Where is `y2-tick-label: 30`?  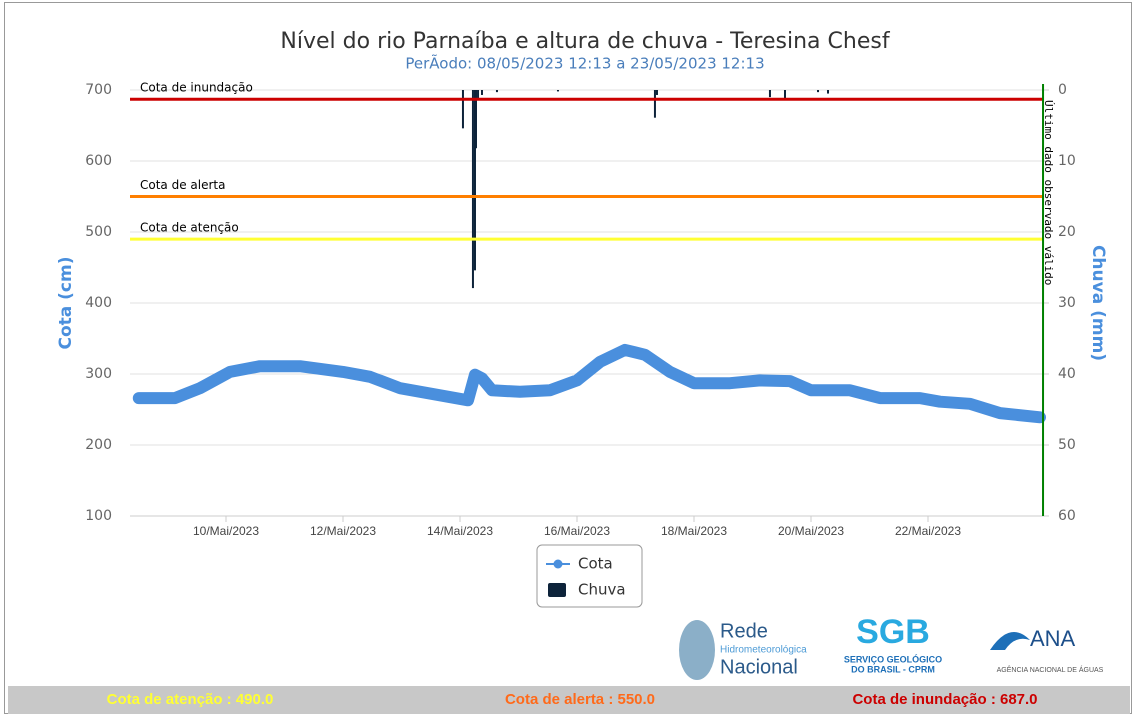 y2-tick-label: 30 is located at coordinates (1067, 303).